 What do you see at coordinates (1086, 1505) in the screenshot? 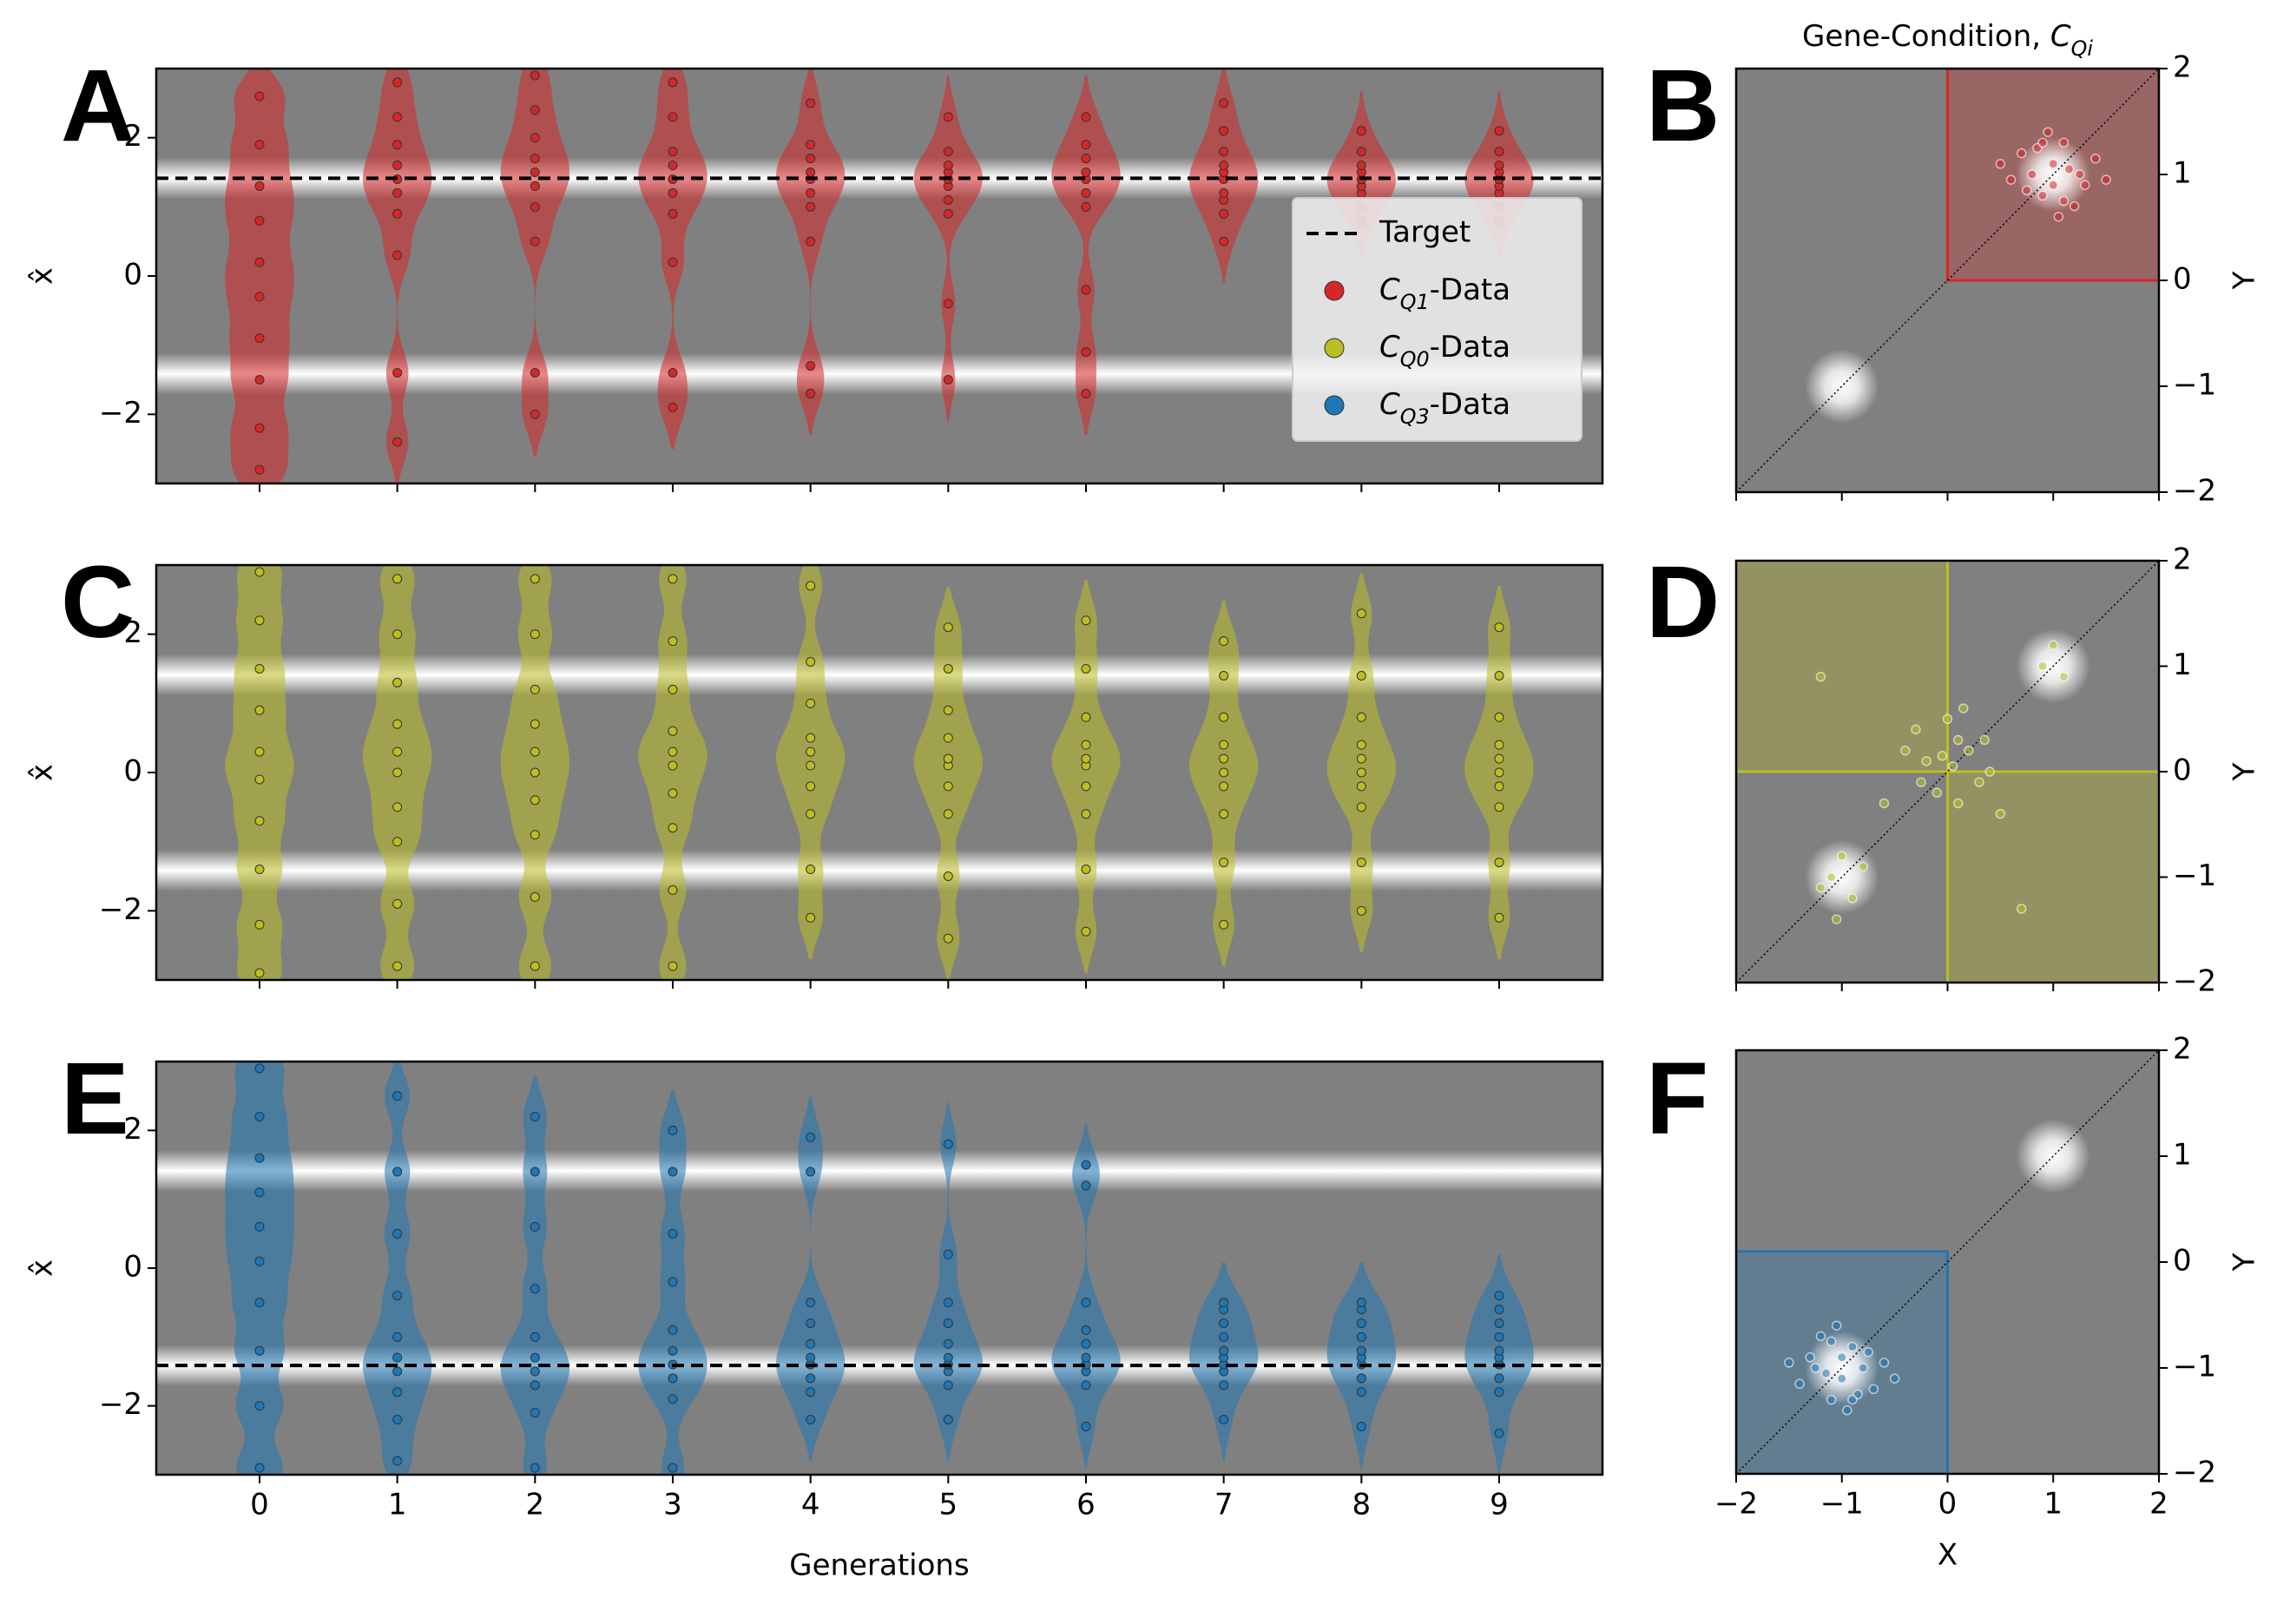
I see `x-tick-label: 6` at bounding box center [1086, 1505].